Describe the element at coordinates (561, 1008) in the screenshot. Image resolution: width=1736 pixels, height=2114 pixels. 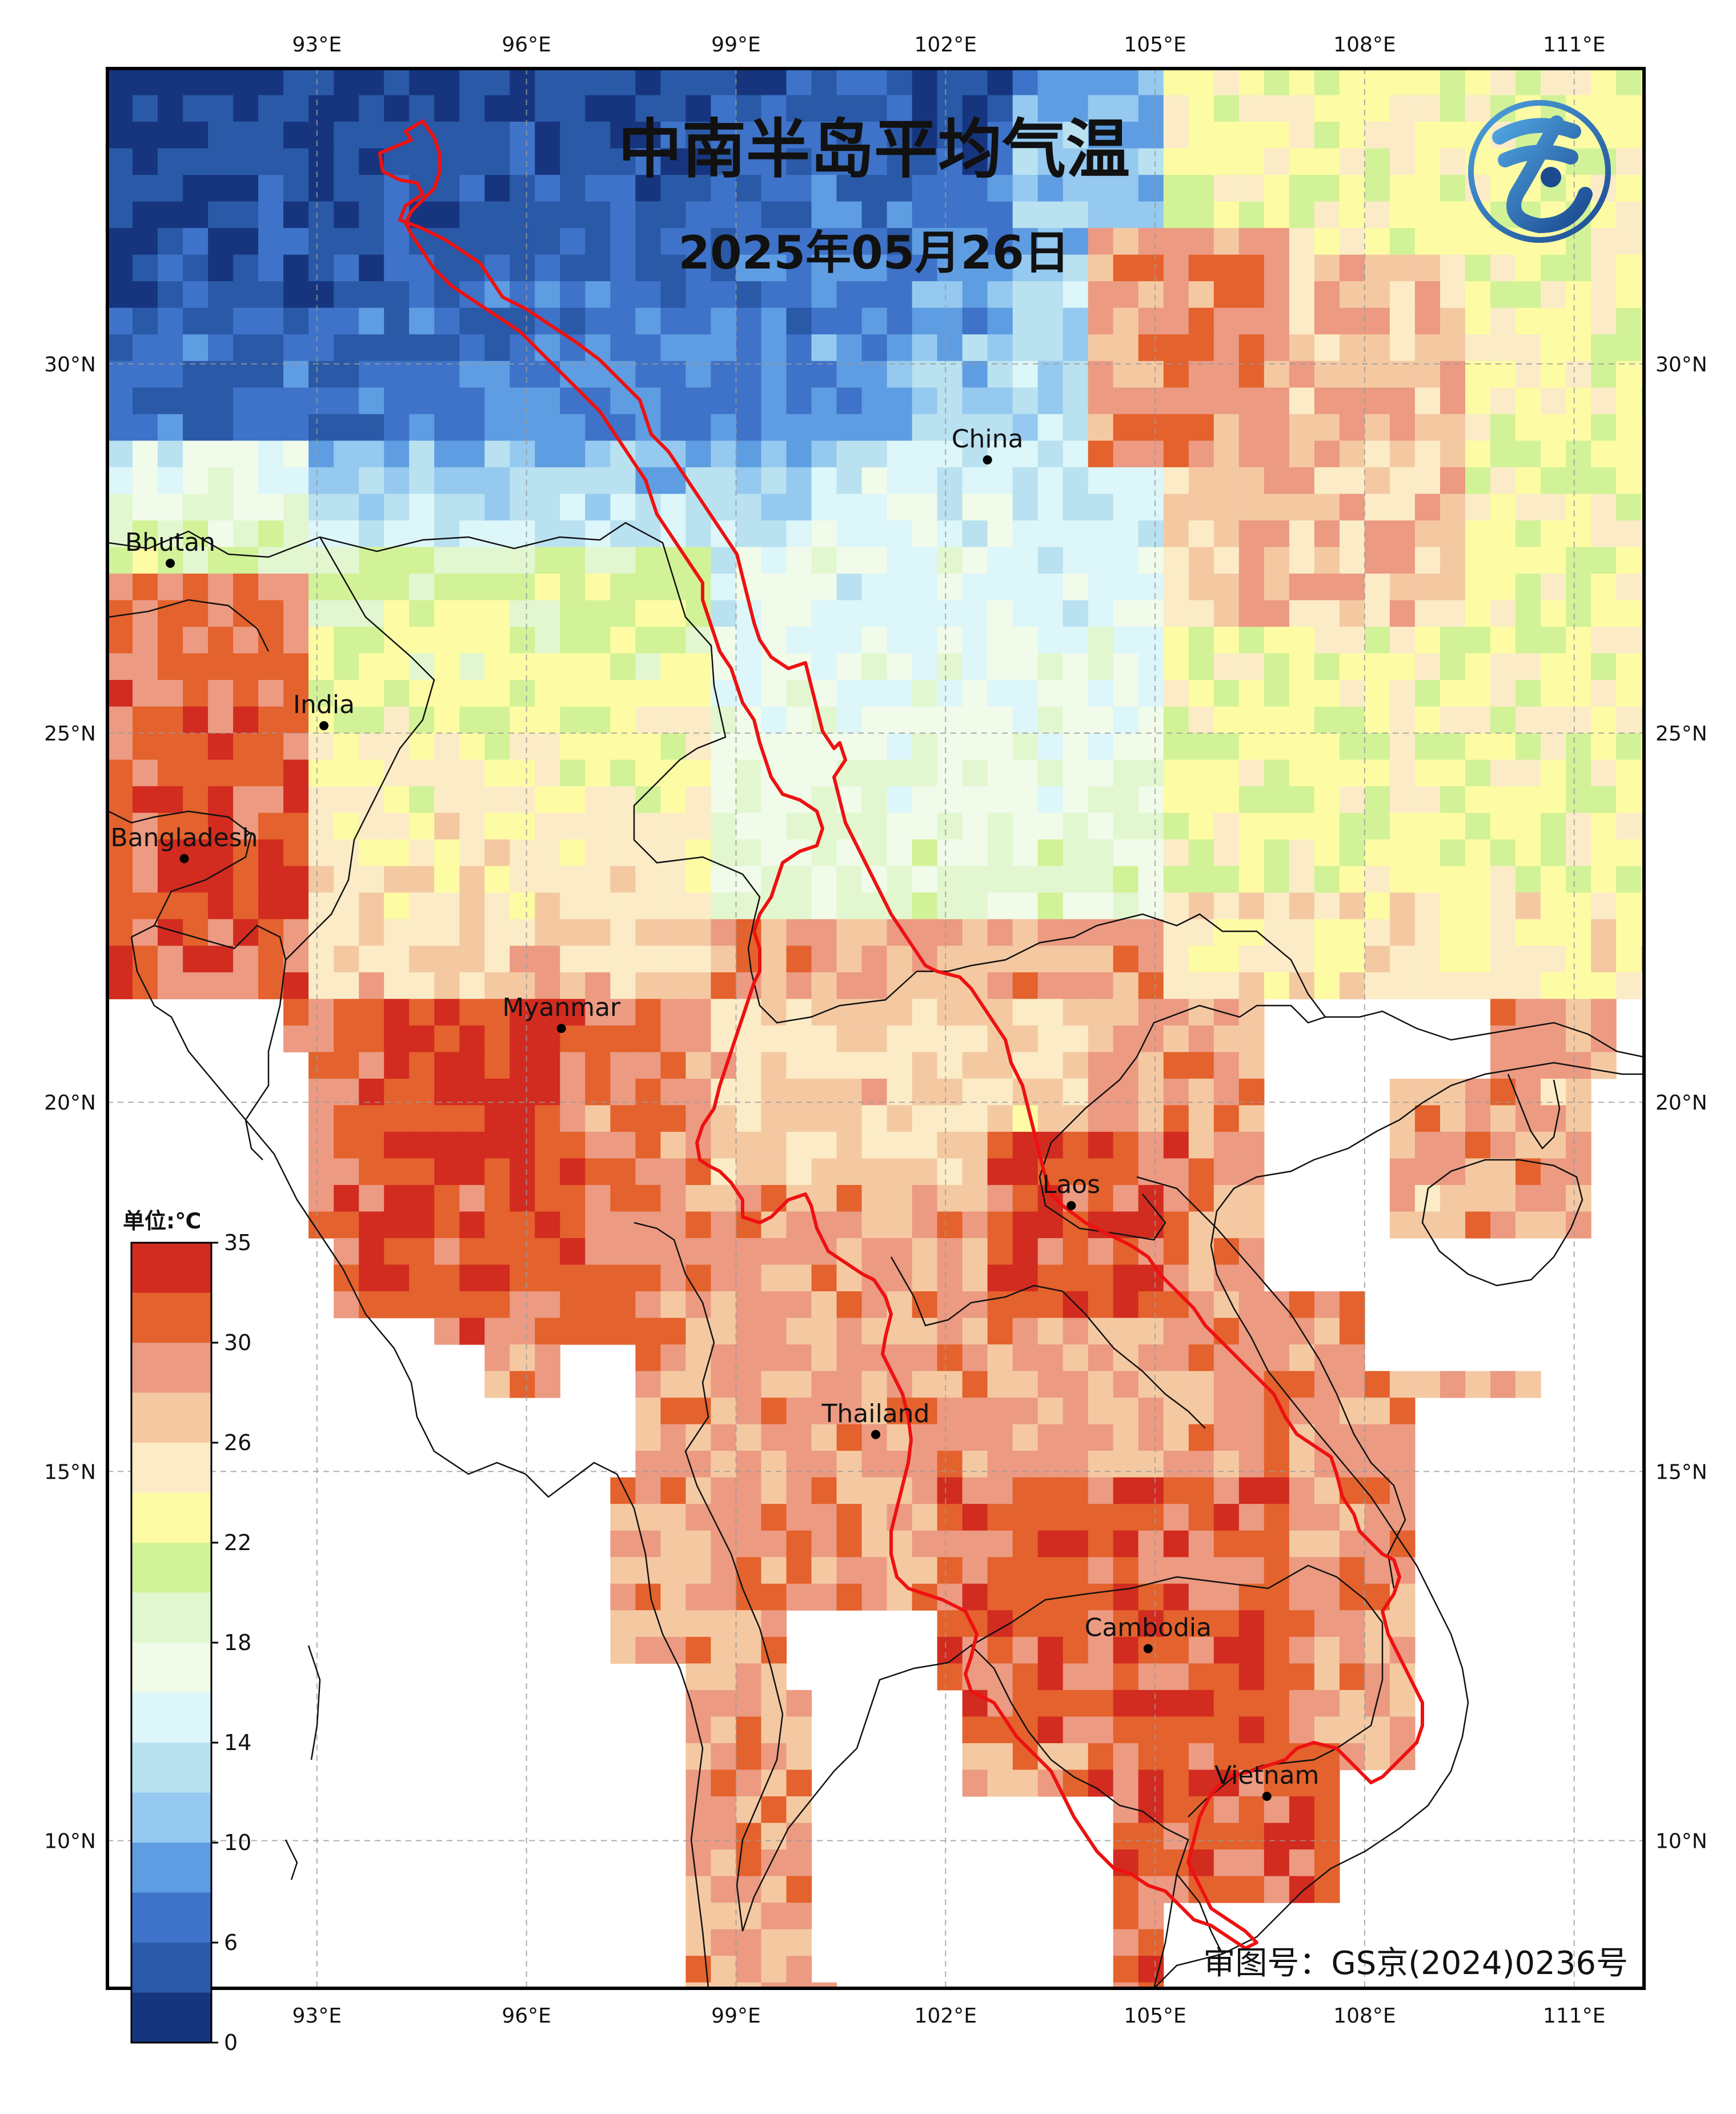
I see `city-label: Myanmar` at that location.